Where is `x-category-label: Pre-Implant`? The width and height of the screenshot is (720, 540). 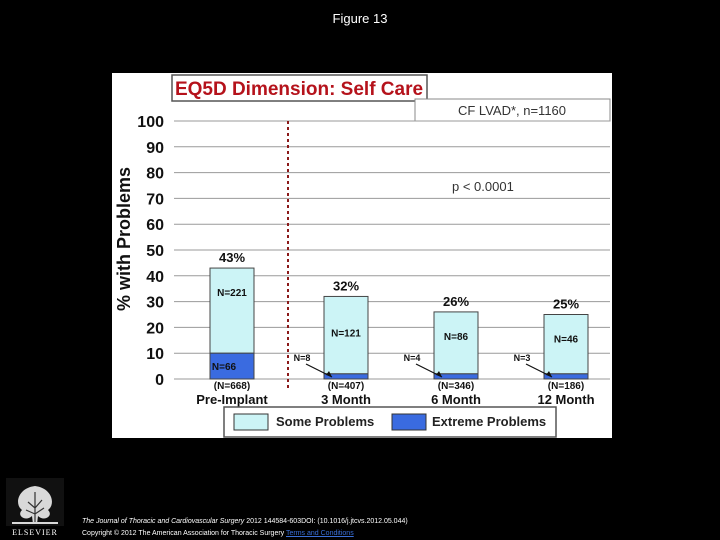 x-category-label: Pre-Implant is located at coordinates (232, 399).